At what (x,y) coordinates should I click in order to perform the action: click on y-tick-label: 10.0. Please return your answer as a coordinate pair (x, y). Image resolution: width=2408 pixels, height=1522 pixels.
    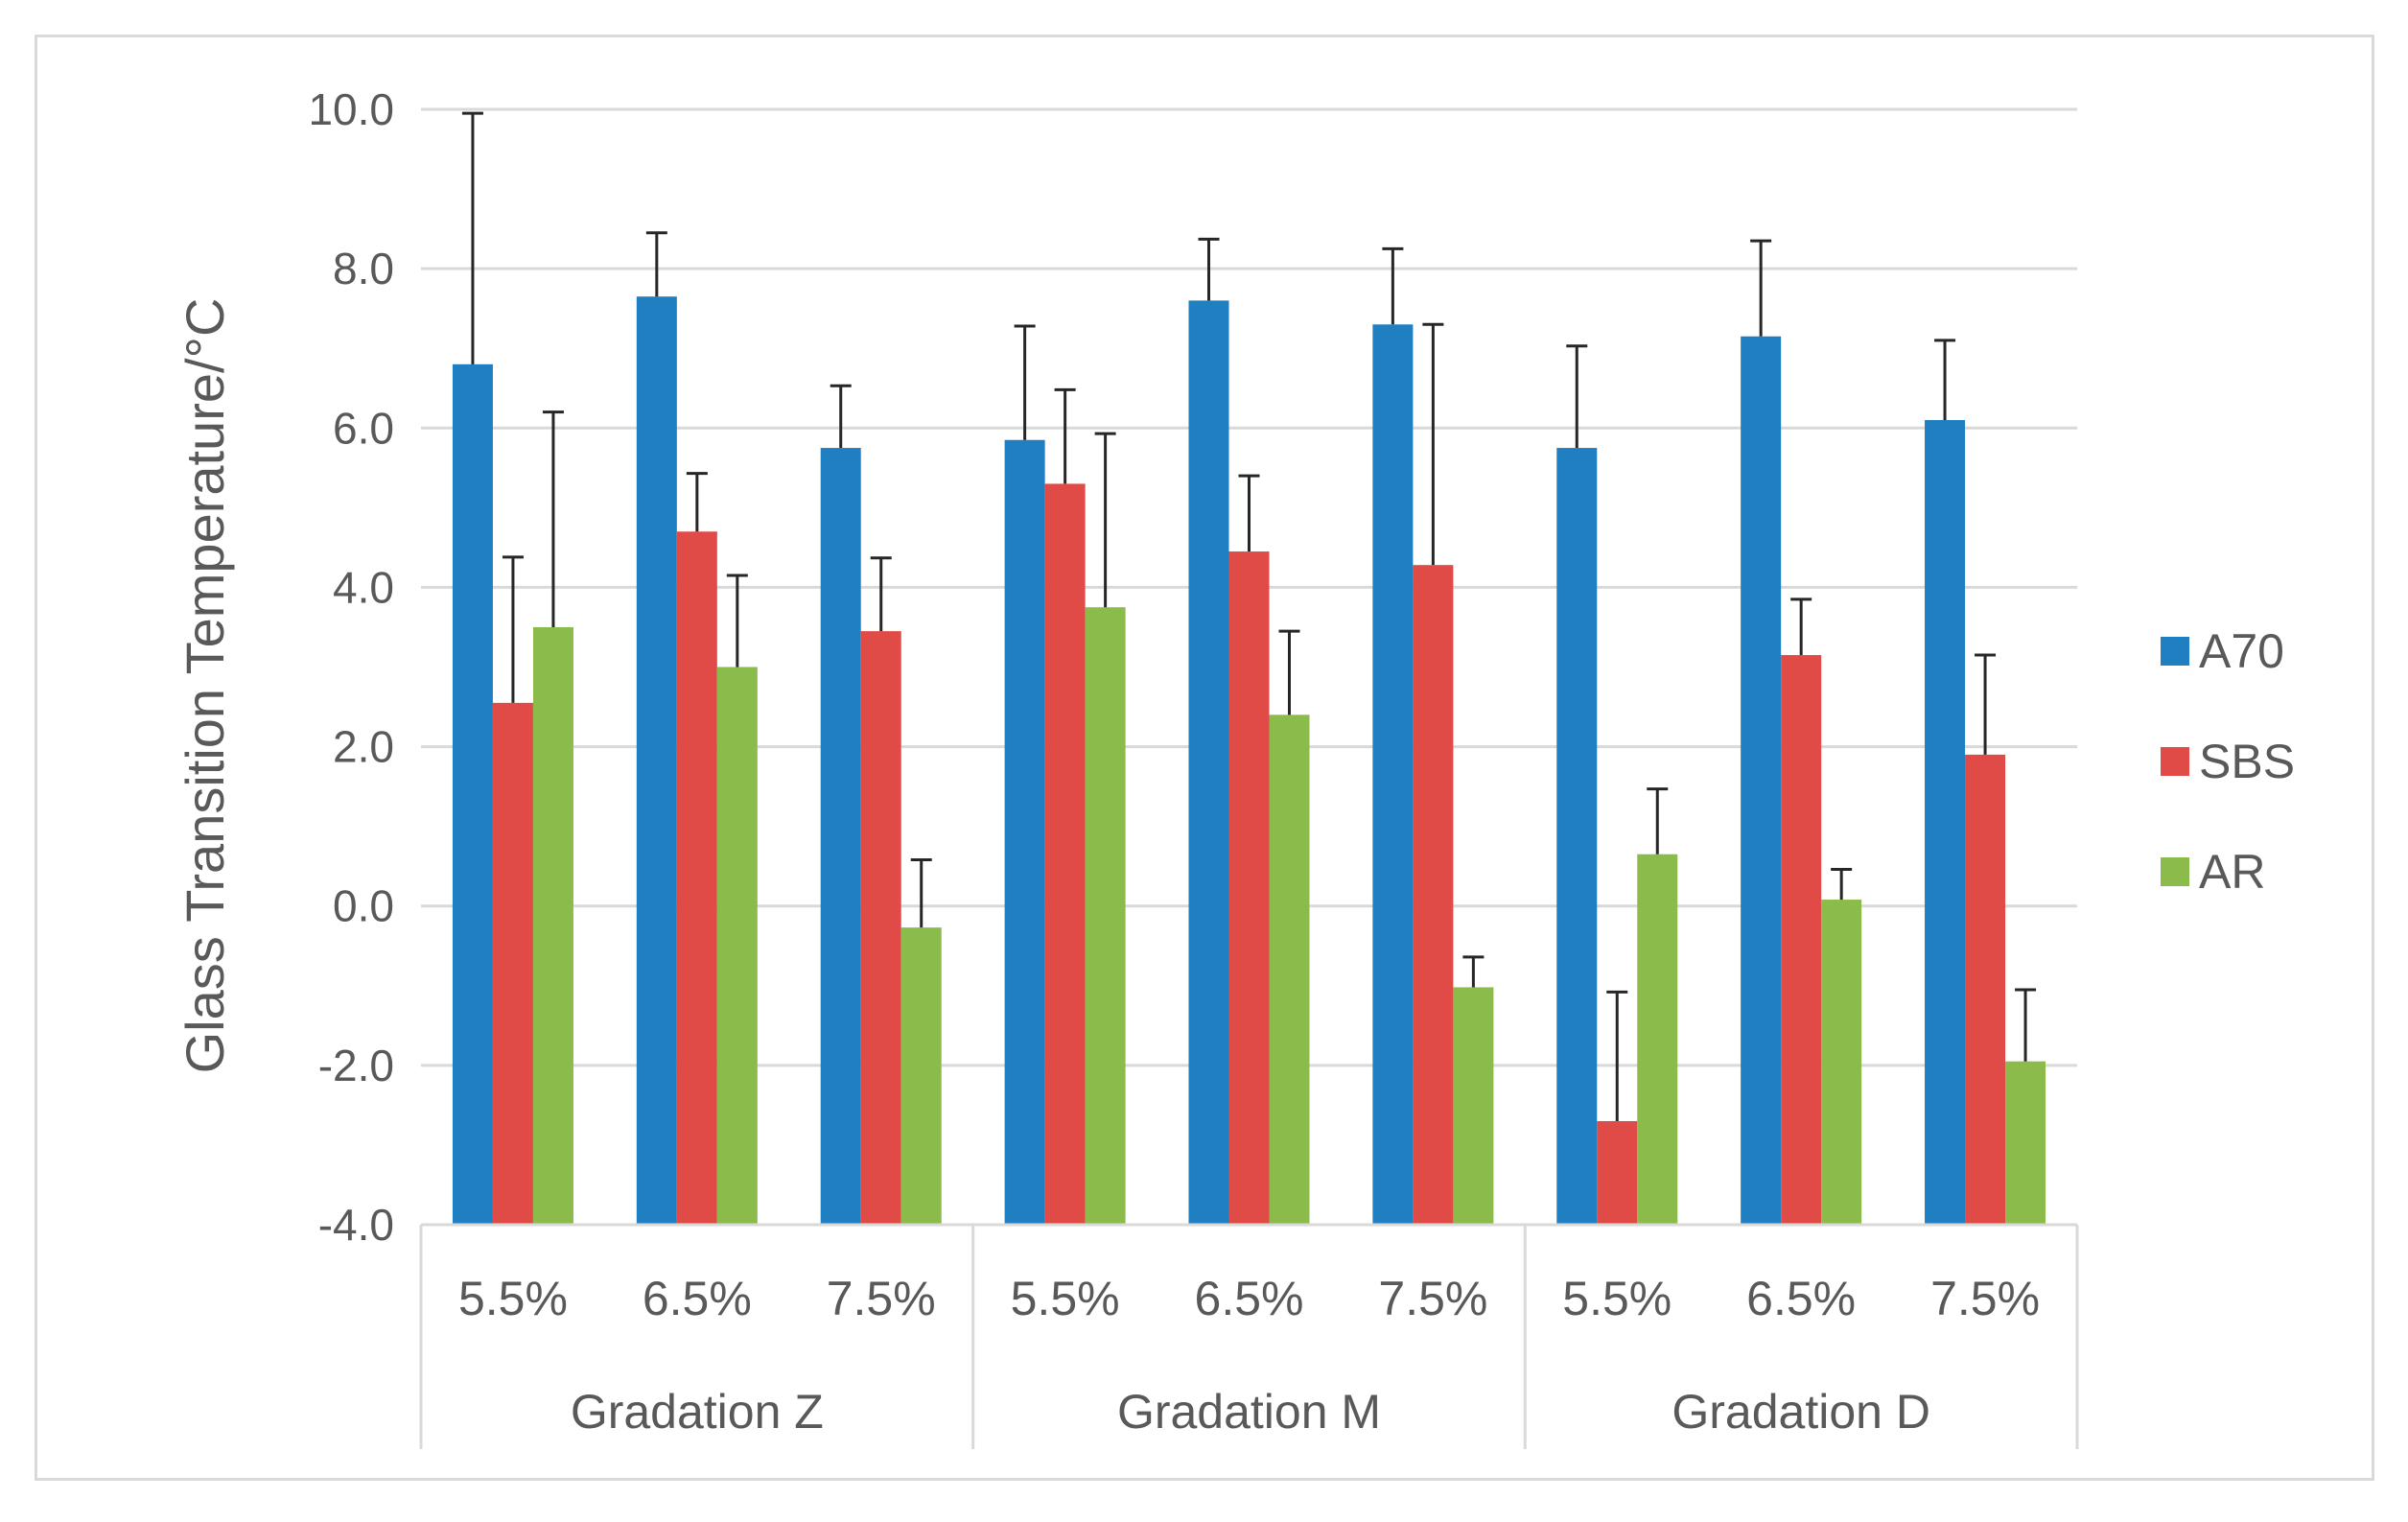
    Looking at the image, I should click on (351, 109).